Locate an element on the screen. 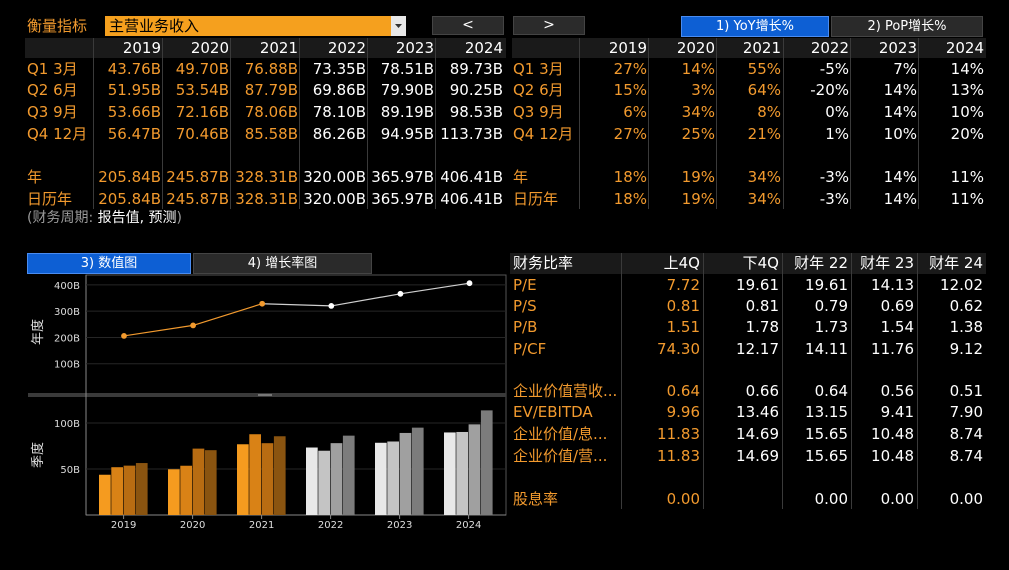 The height and width of the screenshot is (570, 1009). metric-dropdown: 主营业务收入 is located at coordinates (248, 26).